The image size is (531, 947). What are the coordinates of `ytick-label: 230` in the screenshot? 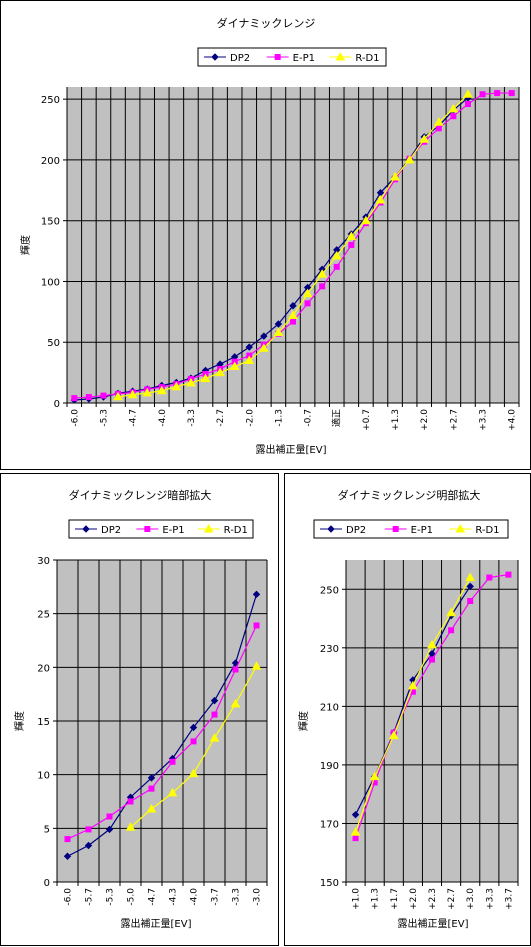 It's located at (329, 649).